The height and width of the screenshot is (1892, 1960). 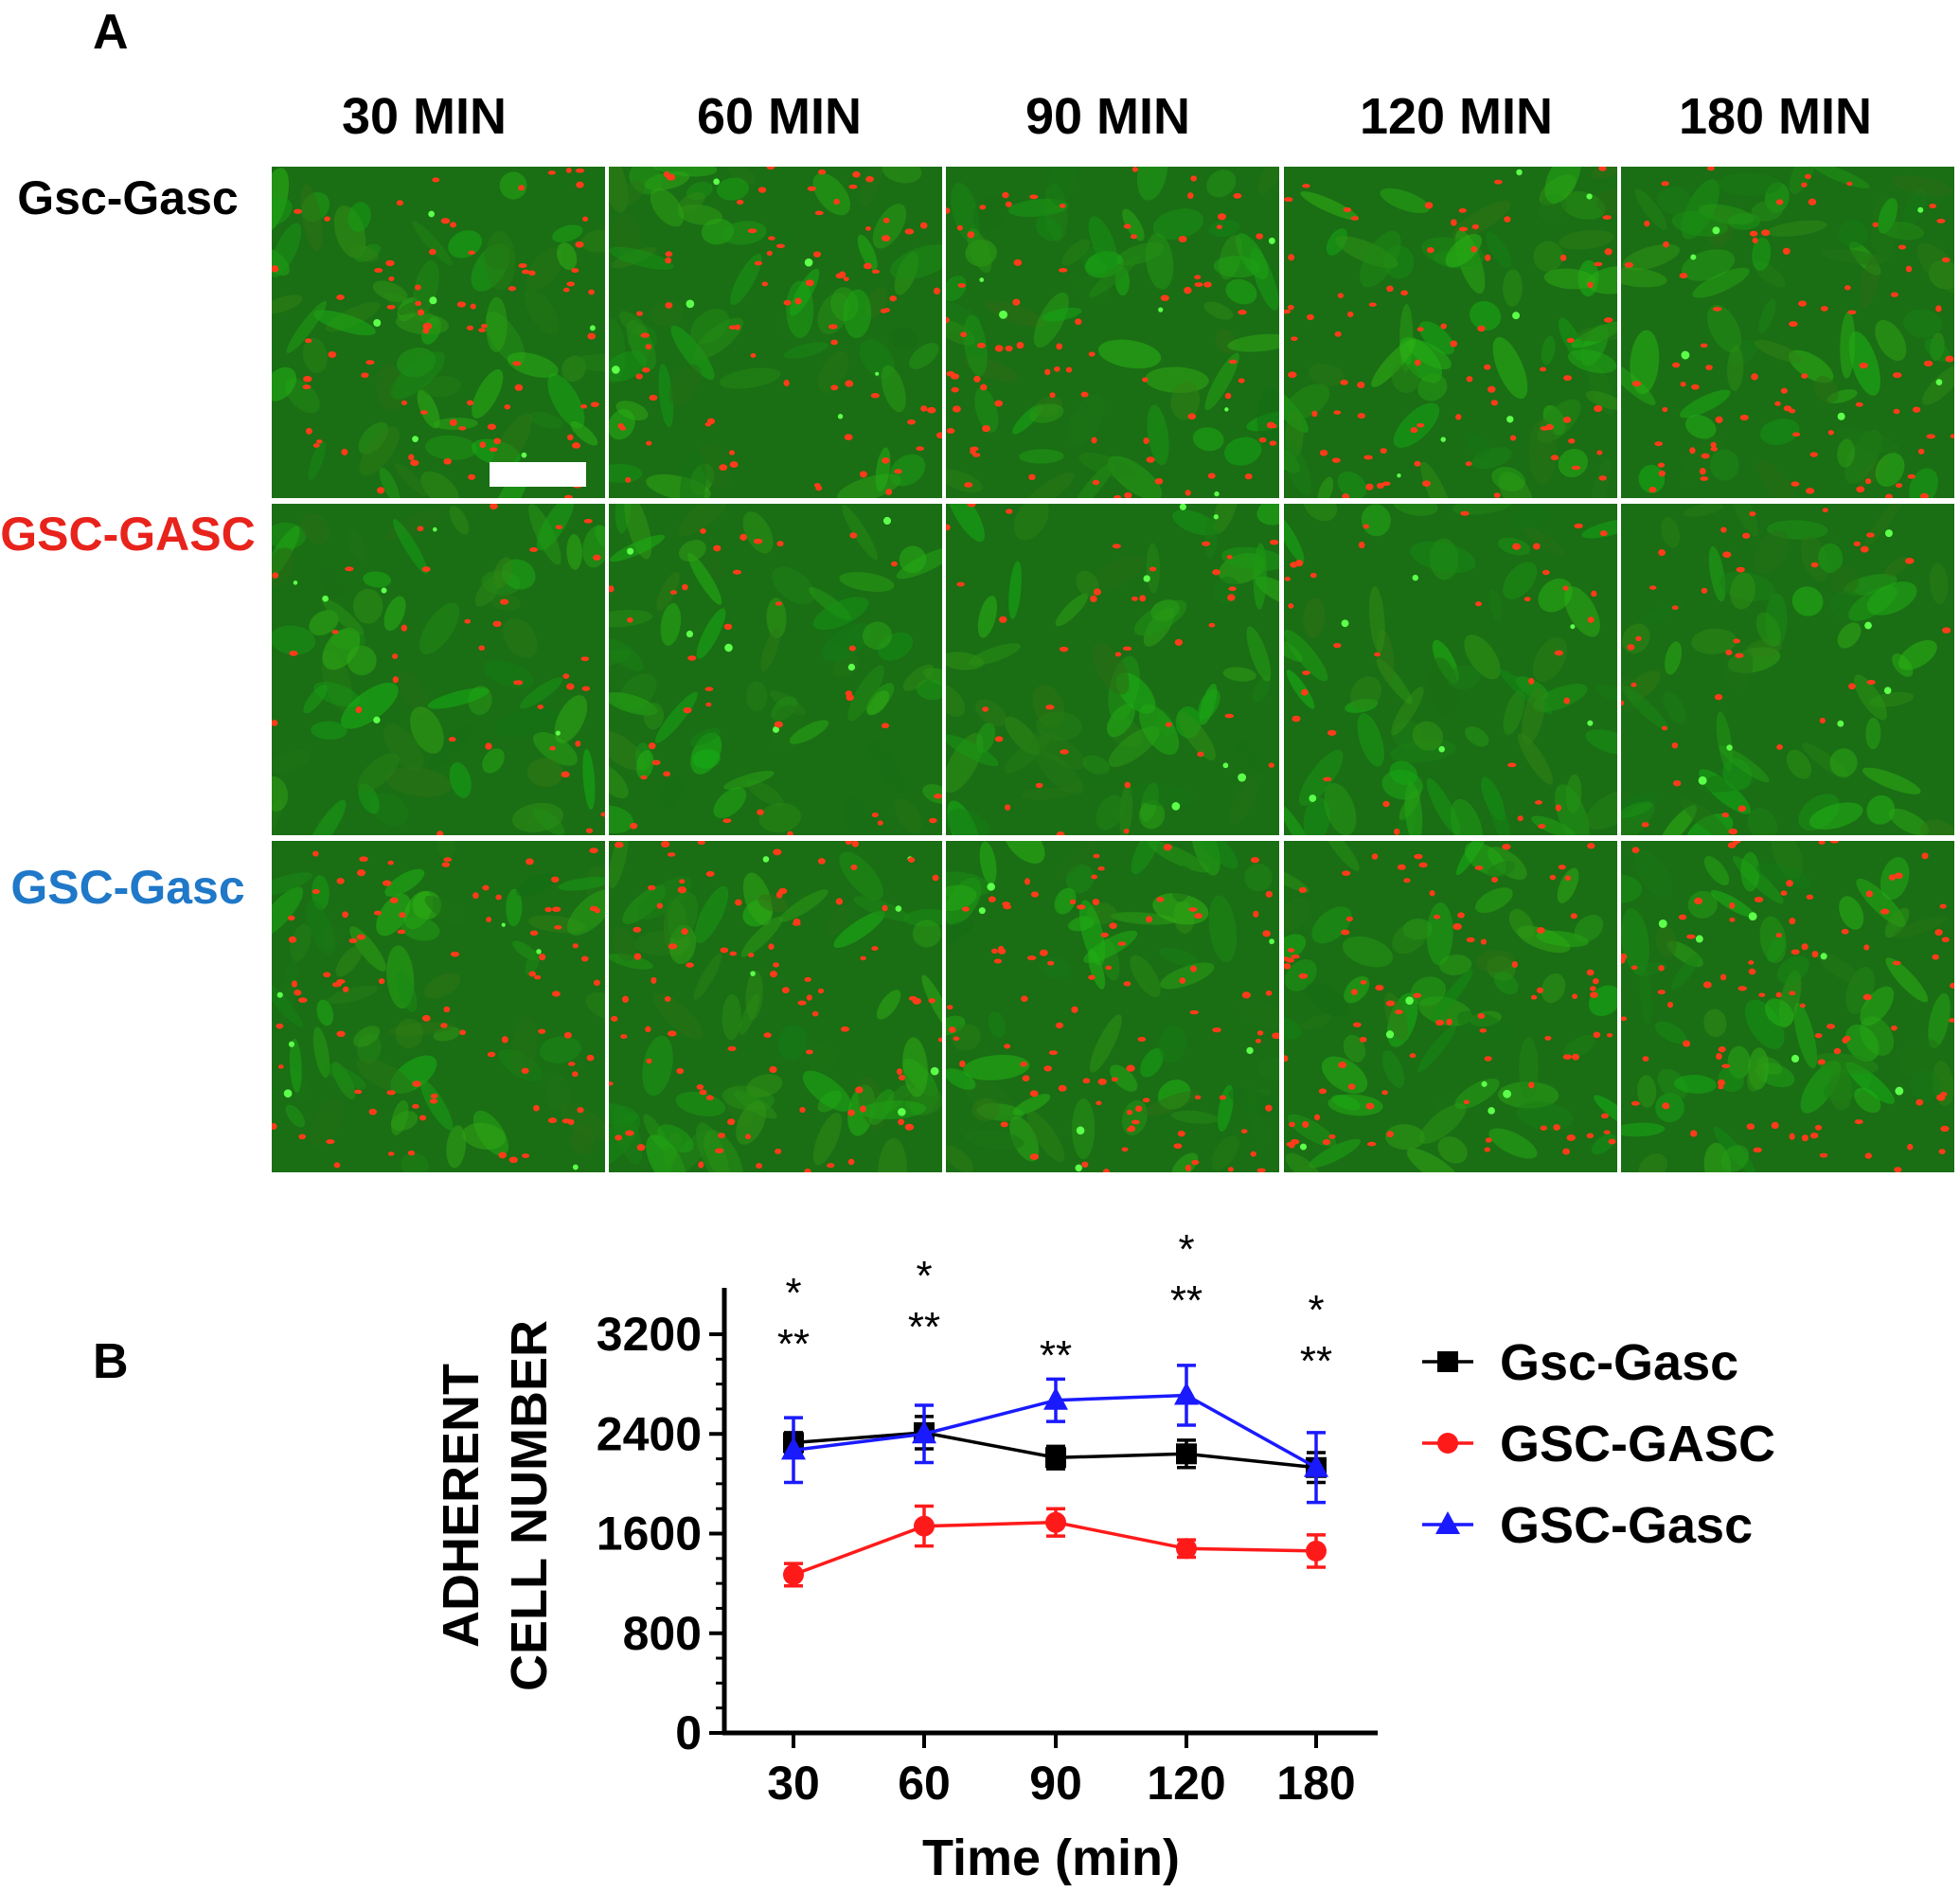 I want to click on x-tick-label: 120, so click(x=1186, y=1784).